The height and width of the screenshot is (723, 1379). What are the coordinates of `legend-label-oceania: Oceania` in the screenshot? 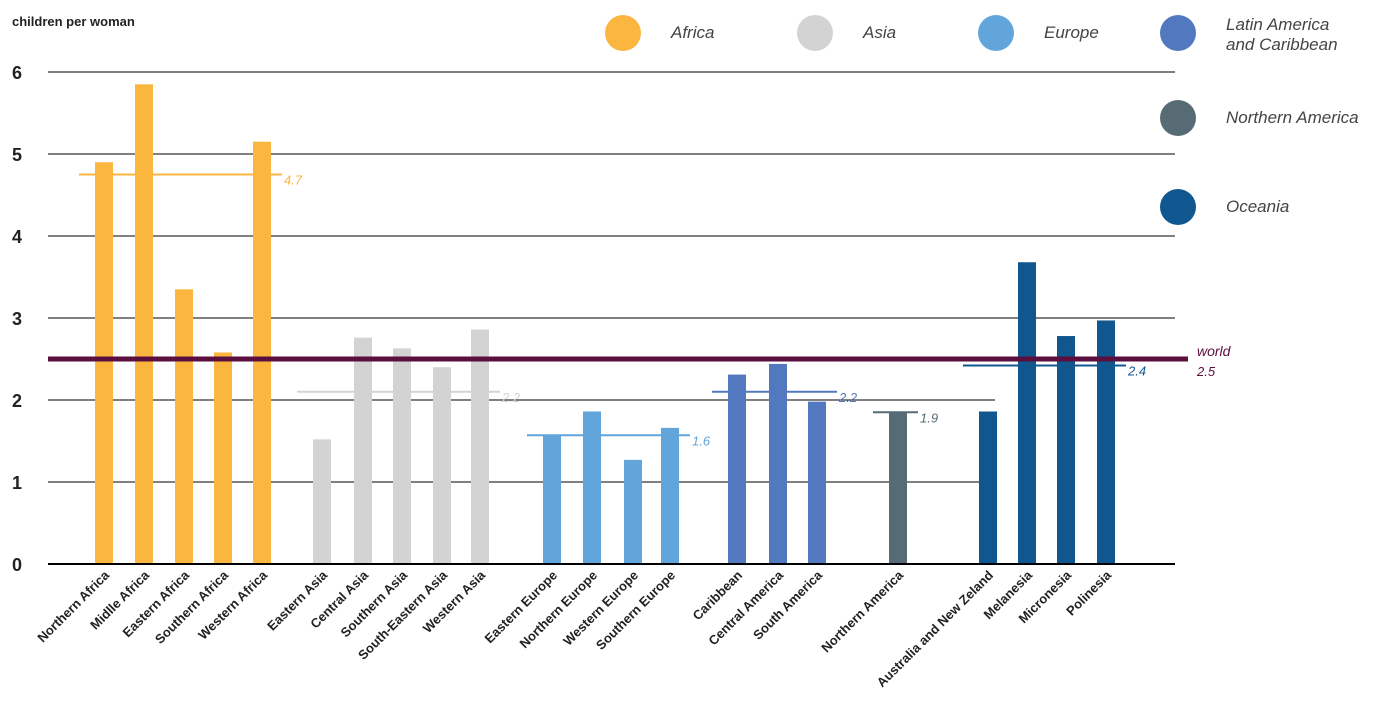 It's located at (1258, 206).